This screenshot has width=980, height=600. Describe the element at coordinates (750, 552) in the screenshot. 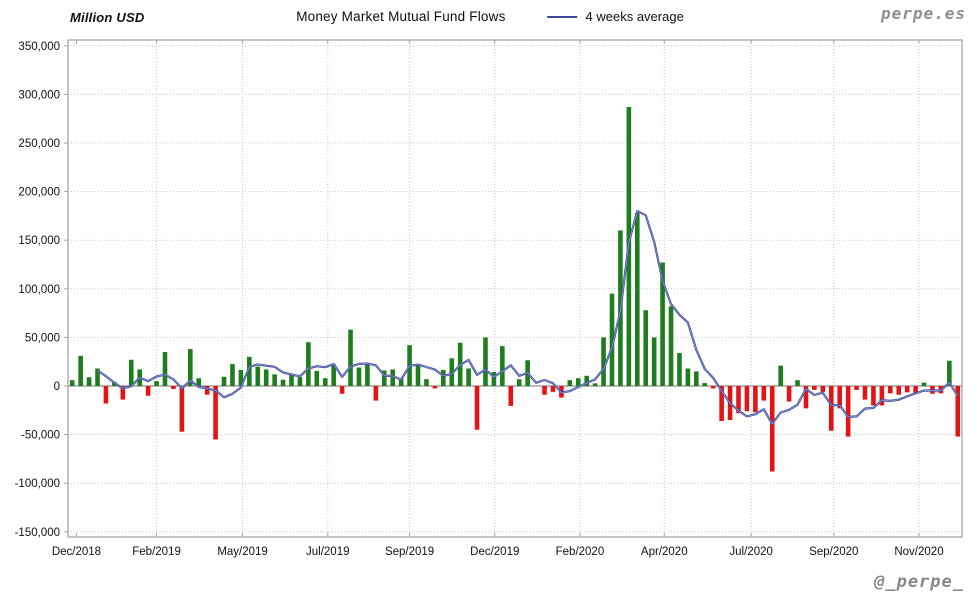

I see `x-tick-label: Jul/2020` at that location.